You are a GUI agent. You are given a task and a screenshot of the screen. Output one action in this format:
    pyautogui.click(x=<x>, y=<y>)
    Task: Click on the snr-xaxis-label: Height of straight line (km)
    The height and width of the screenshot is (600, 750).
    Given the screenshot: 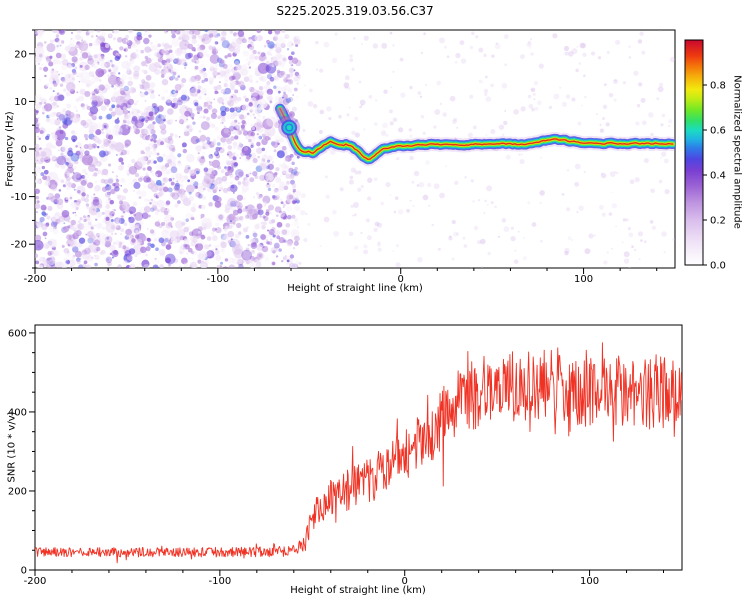 What is the action you would take?
    pyautogui.click(x=358, y=590)
    